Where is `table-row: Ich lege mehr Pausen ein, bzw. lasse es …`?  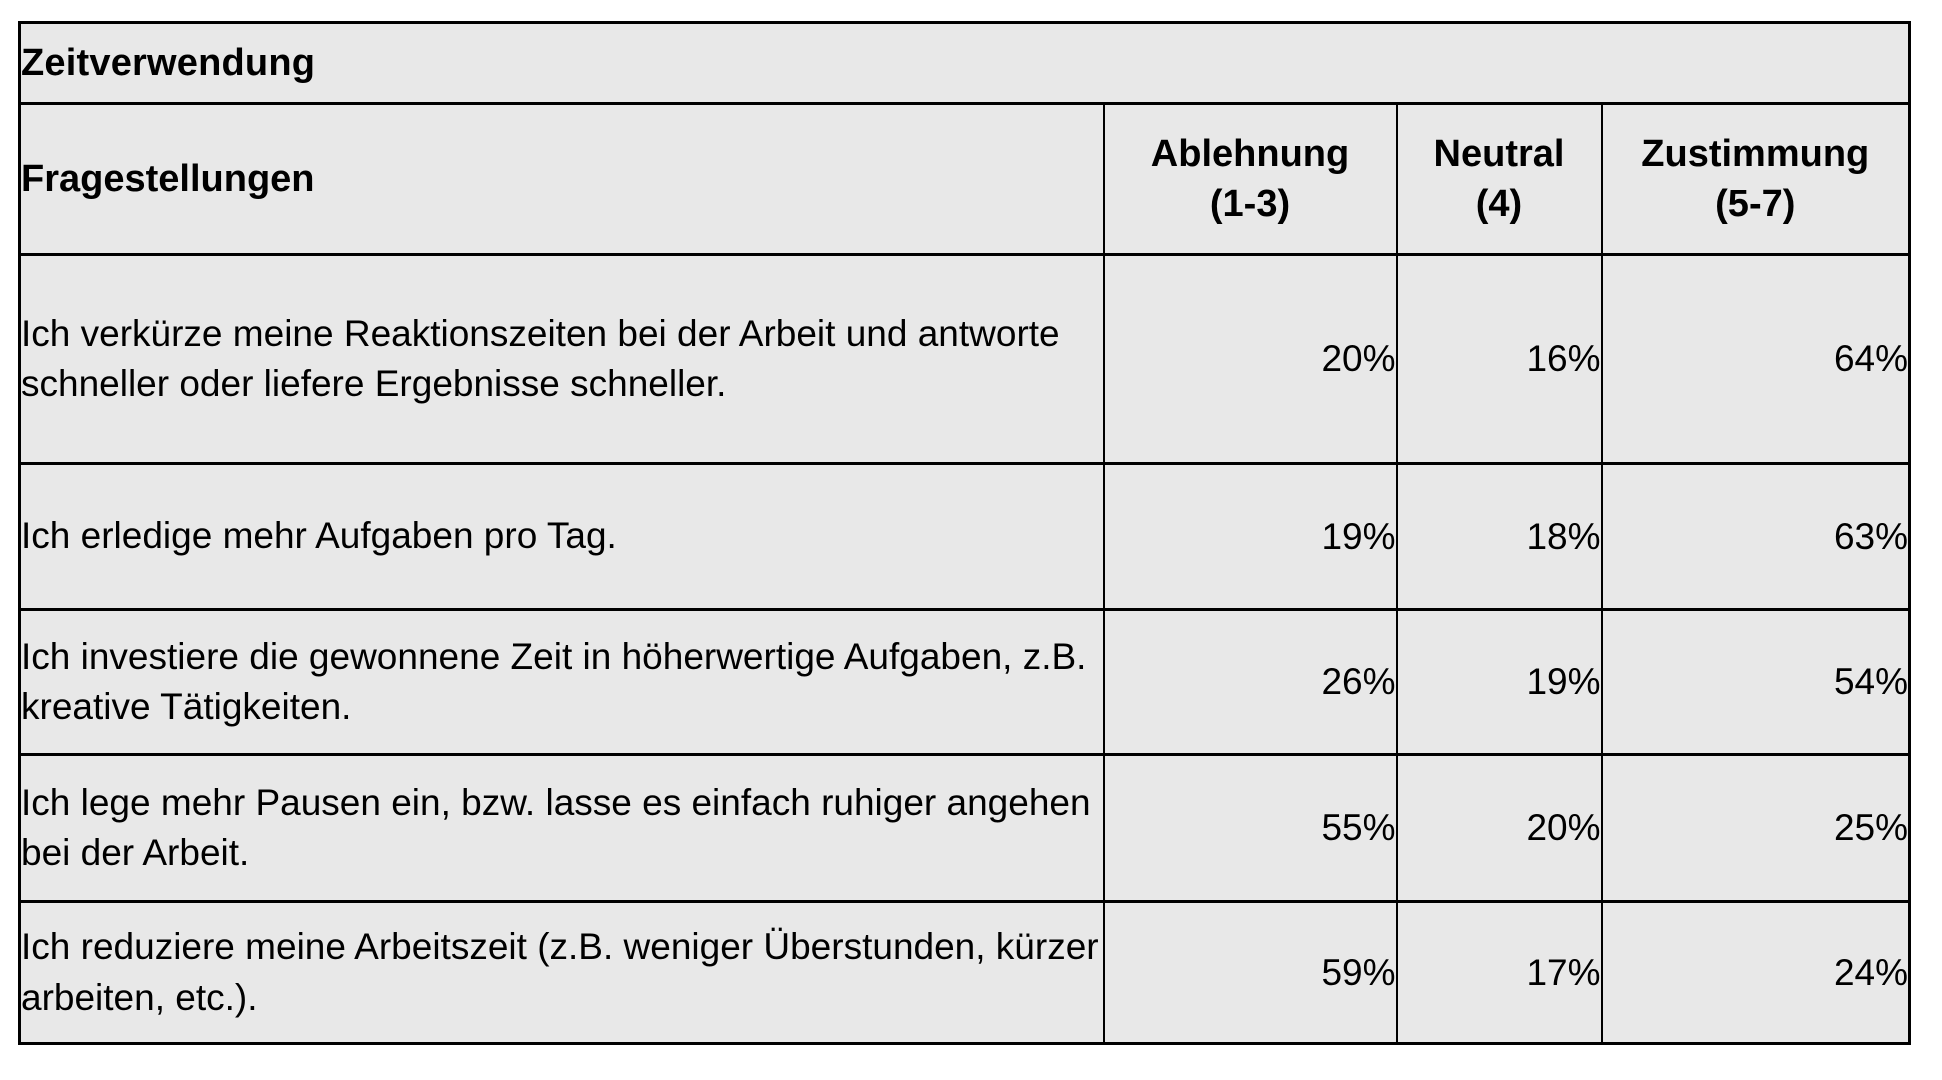 table-row: Ich lege mehr Pausen ein, bzw. lasse es … is located at coordinates (964, 828).